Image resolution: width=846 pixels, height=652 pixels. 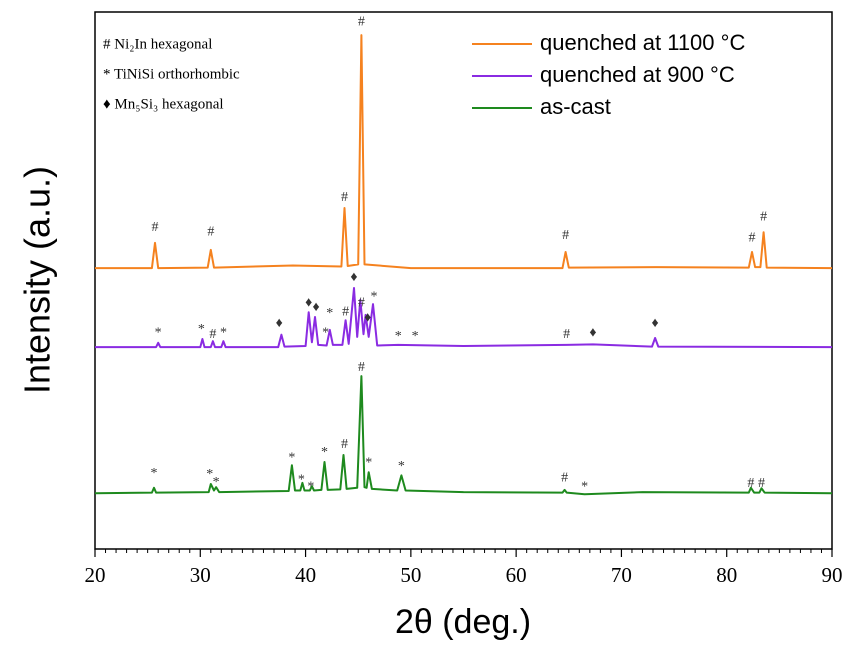 I want to click on x-axis-label: 2θ (deg.), so click(x=463, y=622).